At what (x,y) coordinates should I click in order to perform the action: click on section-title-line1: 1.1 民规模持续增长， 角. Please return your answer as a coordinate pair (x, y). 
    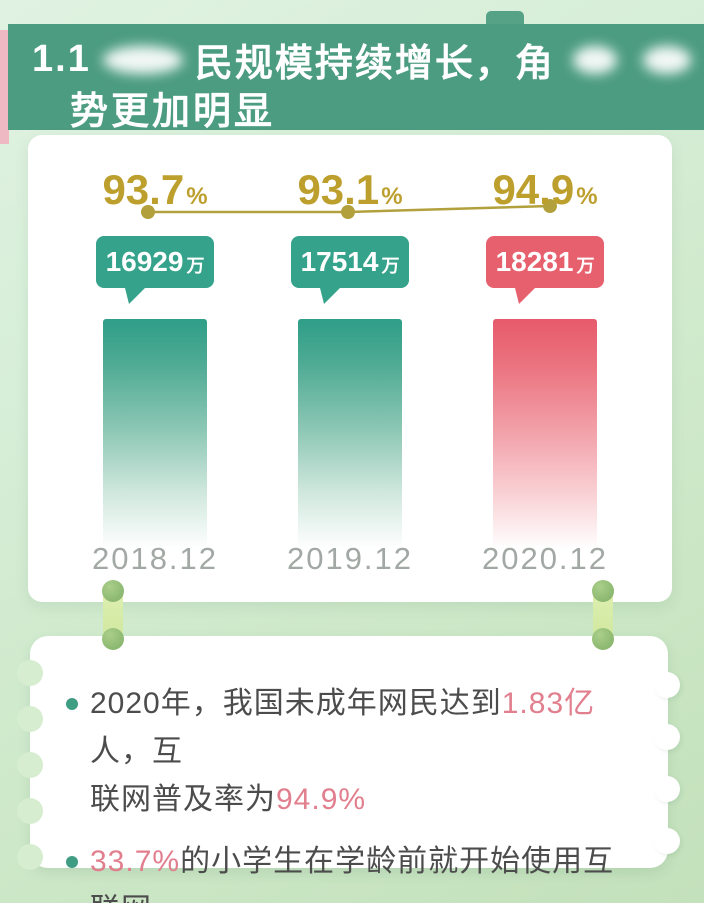
    Looking at the image, I should click on (361, 59).